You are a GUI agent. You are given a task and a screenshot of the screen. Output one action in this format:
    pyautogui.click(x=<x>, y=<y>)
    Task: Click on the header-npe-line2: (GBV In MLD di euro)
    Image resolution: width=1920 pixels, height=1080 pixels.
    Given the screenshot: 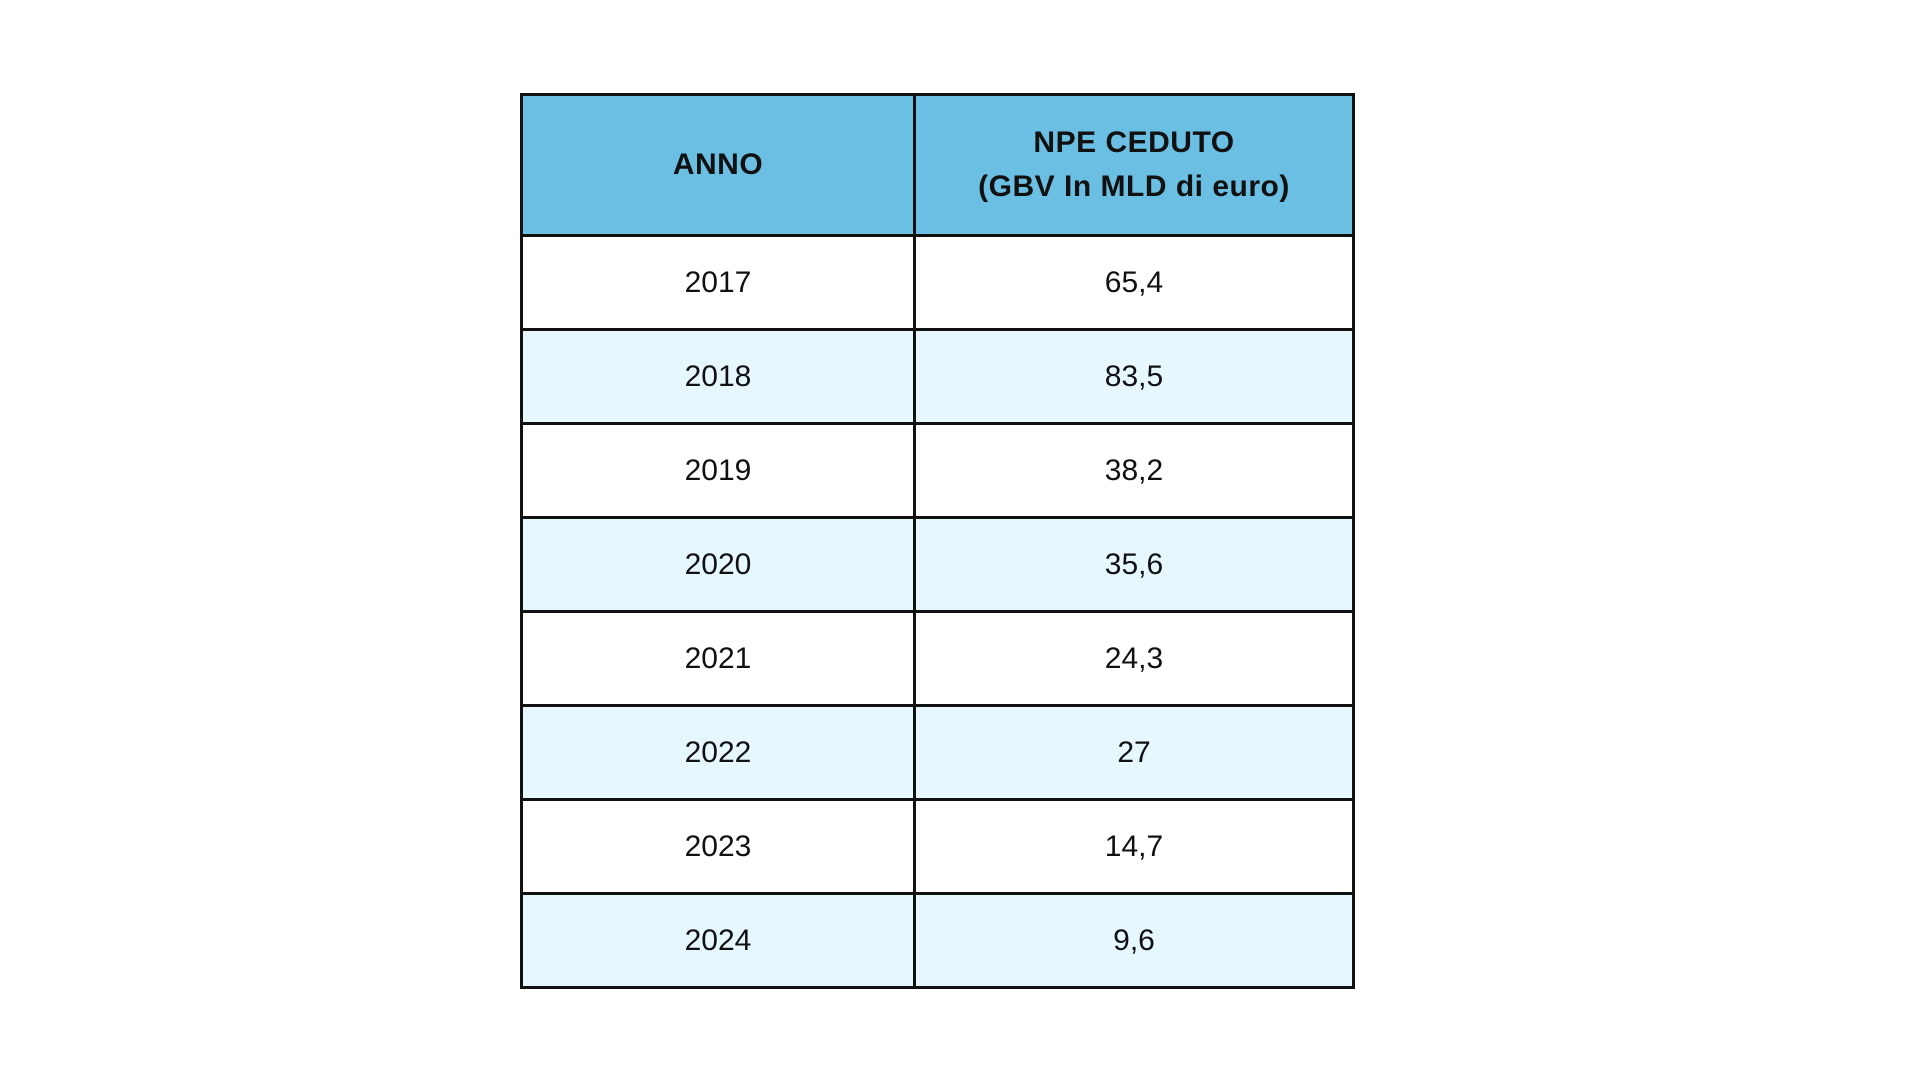 What is the action you would take?
    pyautogui.click(x=1134, y=186)
    